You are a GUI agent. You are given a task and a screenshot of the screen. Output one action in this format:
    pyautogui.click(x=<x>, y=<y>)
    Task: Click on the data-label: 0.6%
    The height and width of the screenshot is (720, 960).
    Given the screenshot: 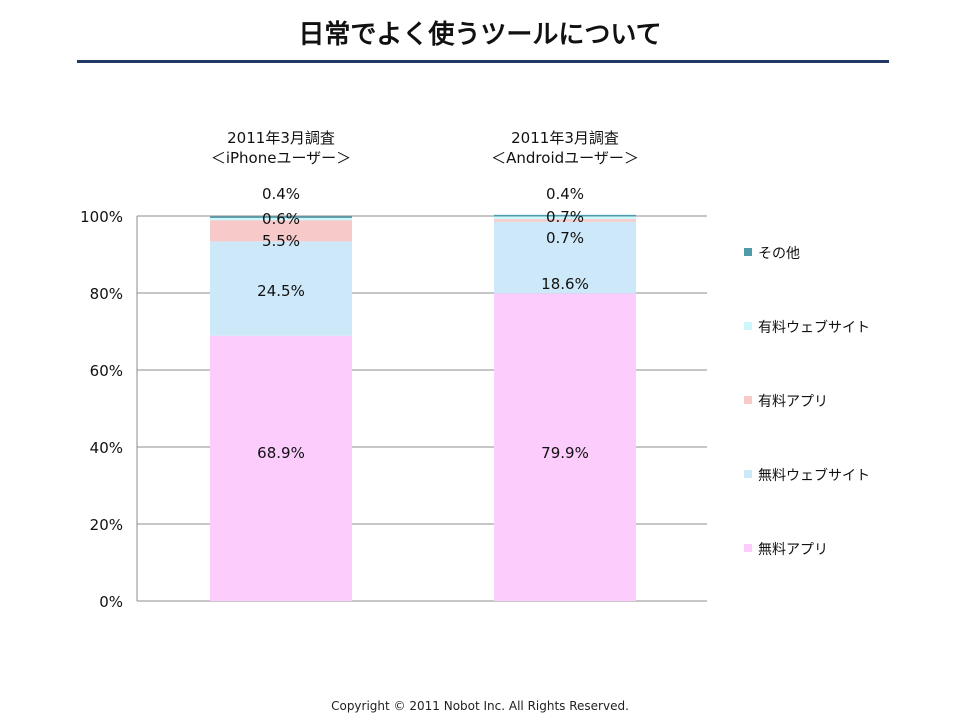 What is the action you would take?
    pyautogui.click(x=281, y=219)
    